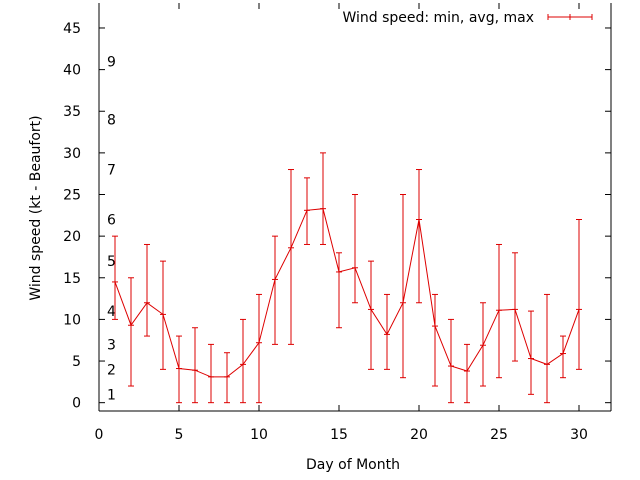 The height and width of the screenshot is (480, 640). What do you see at coordinates (339, 435) in the screenshot?
I see `x-tick-label: 15` at bounding box center [339, 435].